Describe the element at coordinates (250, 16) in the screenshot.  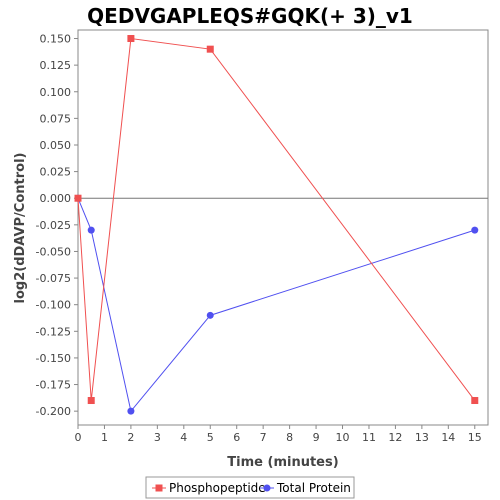
I see `chart-title: QEDVGAPLEQS#GQK(+ 3)_v1` at that location.